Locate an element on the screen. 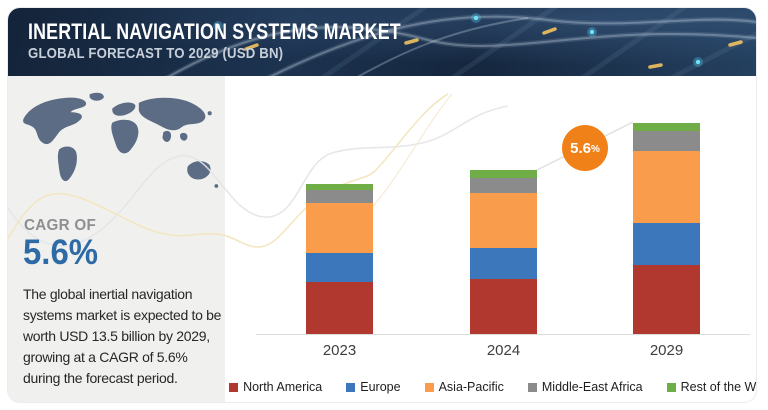 This screenshot has height=410, width=768. legend-label: Rest of the World is located at coordinates (718, 387).